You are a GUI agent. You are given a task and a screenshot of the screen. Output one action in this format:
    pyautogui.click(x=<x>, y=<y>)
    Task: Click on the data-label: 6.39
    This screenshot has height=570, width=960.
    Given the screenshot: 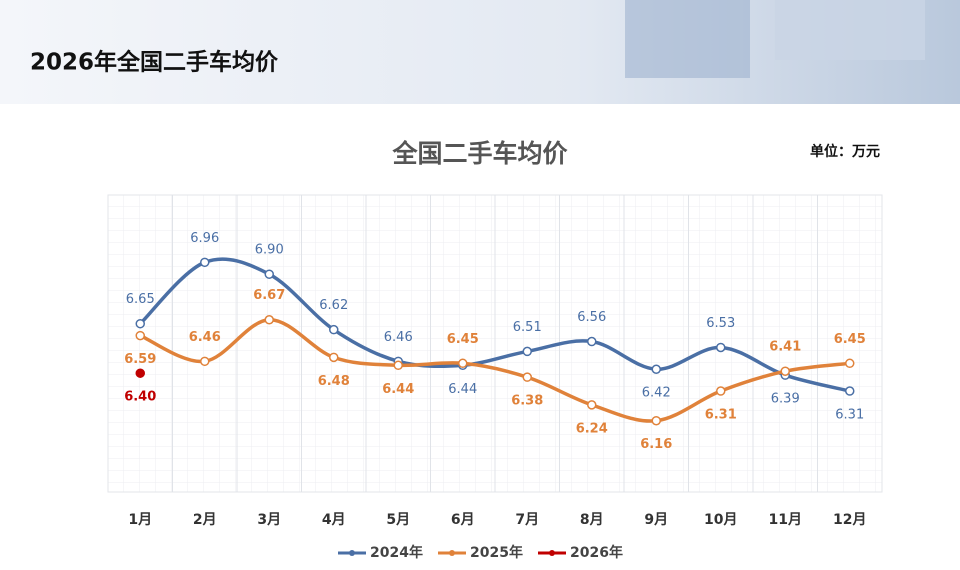 What is the action you would take?
    pyautogui.click(x=785, y=399)
    